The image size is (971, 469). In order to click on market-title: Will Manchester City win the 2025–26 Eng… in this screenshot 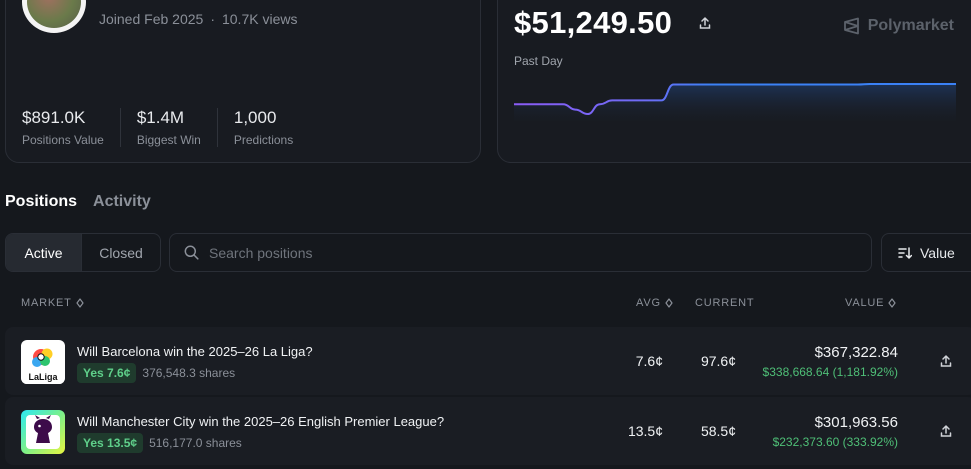, I will do `click(261, 421)`.